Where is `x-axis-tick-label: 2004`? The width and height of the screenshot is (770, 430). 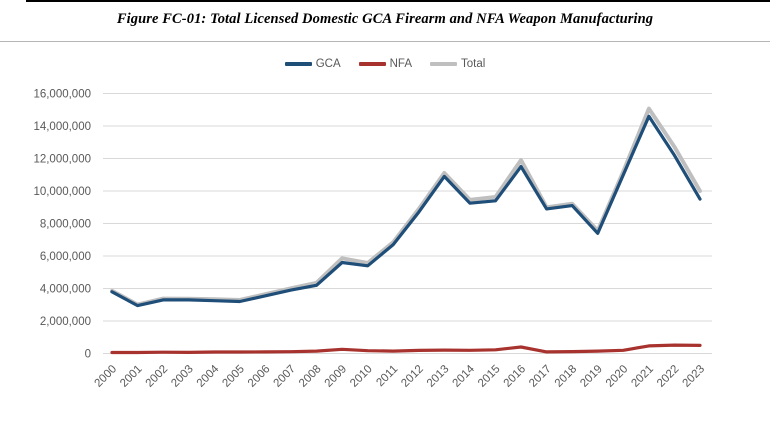
x-axis-tick-label: 2004 is located at coordinates (208, 376).